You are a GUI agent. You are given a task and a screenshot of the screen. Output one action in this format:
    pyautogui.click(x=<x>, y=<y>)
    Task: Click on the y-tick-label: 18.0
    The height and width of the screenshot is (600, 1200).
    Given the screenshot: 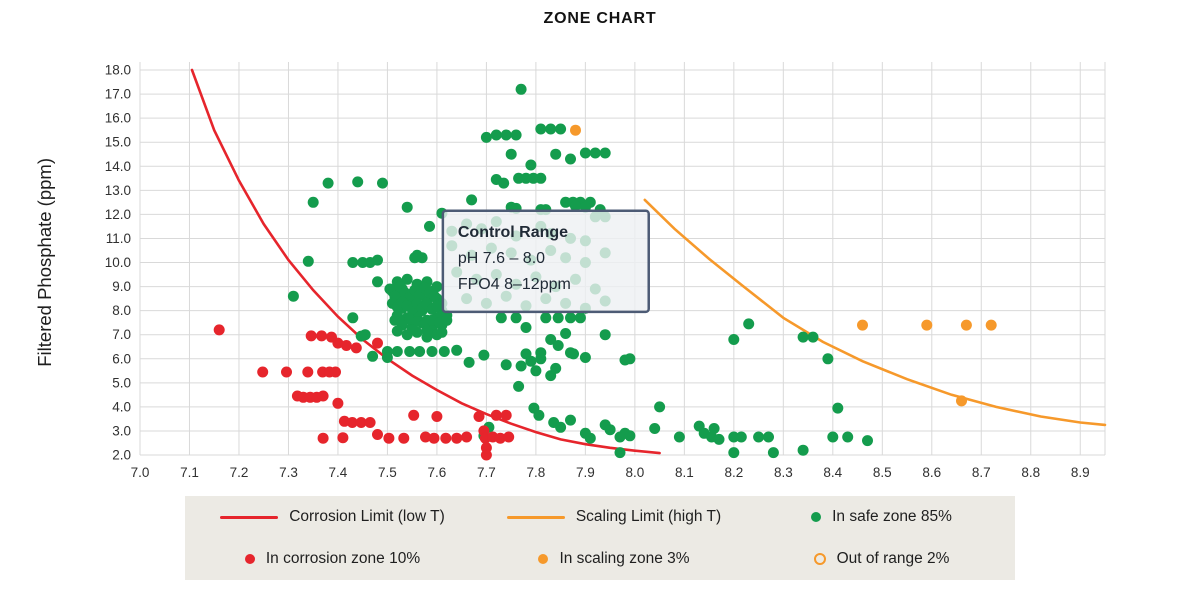 What is the action you would take?
    pyautogui.click(x=118, y=70)
    